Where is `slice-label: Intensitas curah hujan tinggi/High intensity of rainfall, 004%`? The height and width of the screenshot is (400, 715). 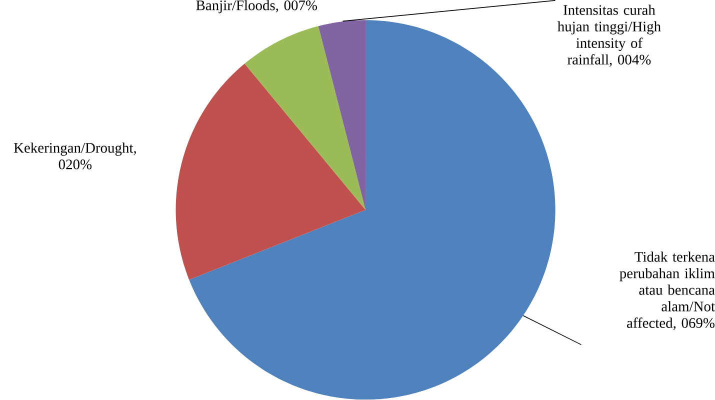 slice-label: Intensitas curah hujan tinggi/High intensity of rainfall, 004% is located at coordinates (609, 35).